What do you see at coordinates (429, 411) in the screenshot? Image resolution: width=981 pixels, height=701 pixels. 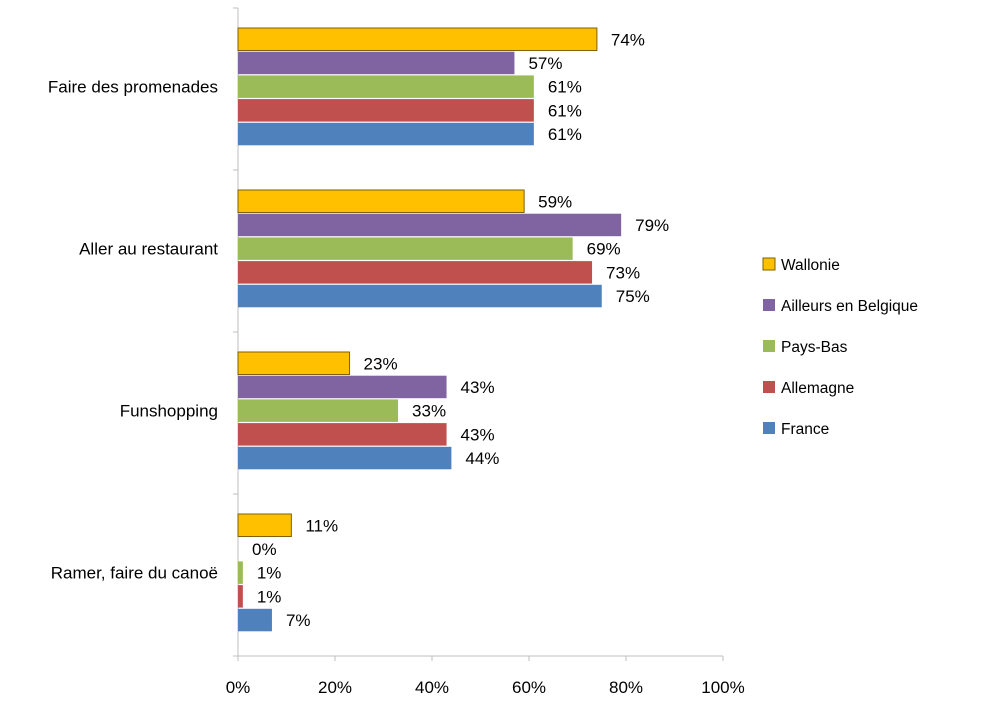 I see `data-label: 33%` at bounding box center [429, 411].